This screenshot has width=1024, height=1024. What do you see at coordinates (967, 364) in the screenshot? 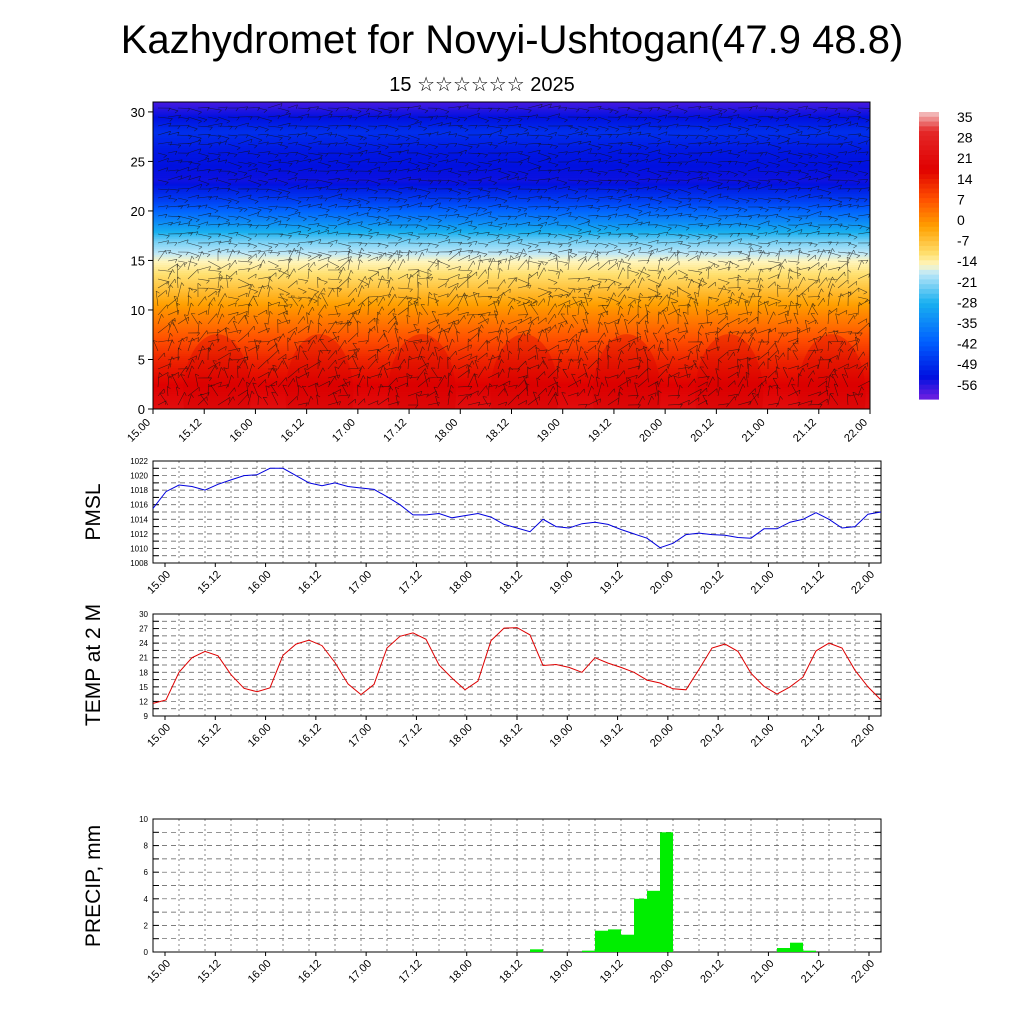
I see `colorbar-label: -49` at bounding box center [967, 364].